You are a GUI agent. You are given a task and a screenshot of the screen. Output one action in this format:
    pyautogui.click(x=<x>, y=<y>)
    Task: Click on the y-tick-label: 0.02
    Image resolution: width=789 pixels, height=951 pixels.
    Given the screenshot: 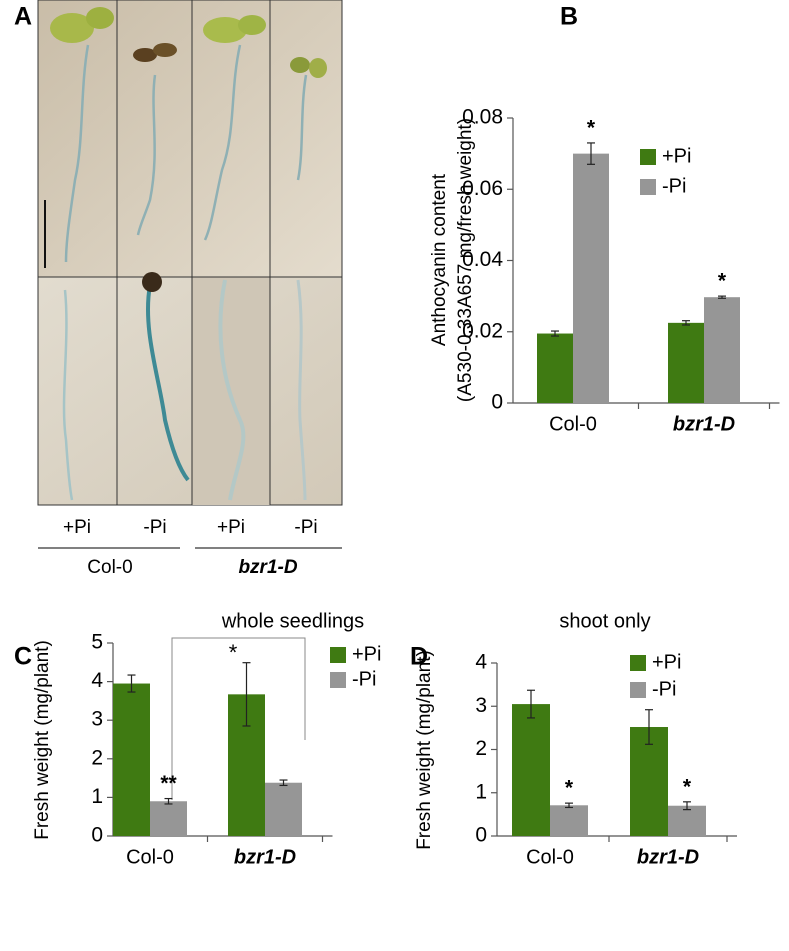 What is the action you would take?
    pyautogui.click(x=482, y=330)
    